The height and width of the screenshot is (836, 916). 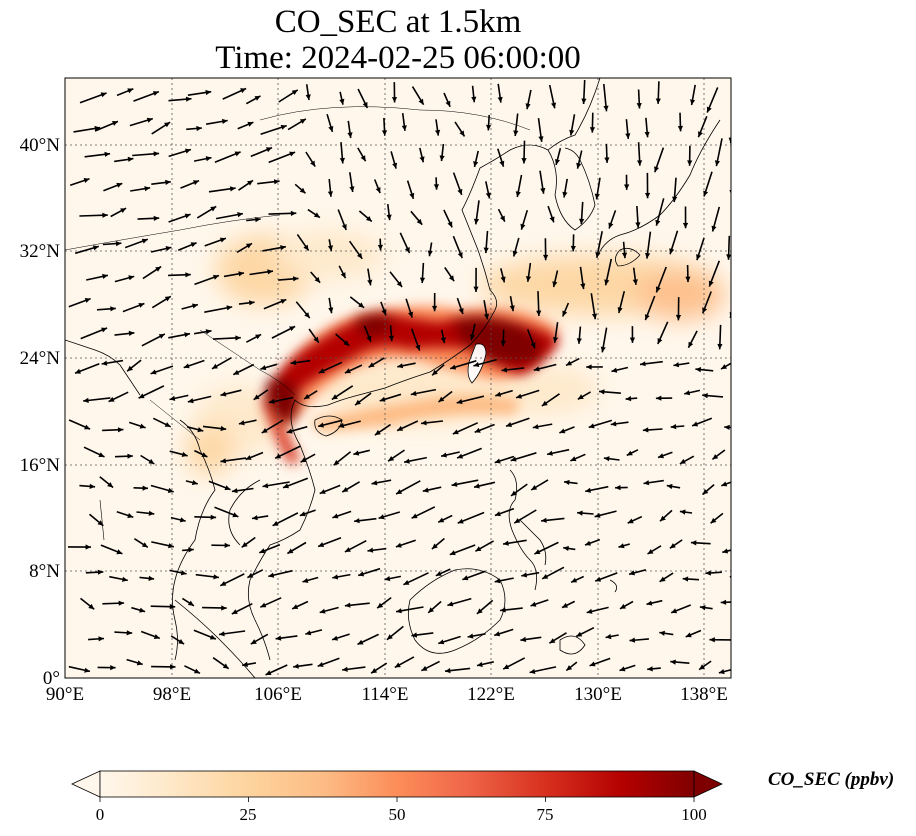 What do you see at coordinates (398, 58) in the screenshot?
I see `title-line-2: Time: 2024-02-25 06:00:00` at bounding box center [398, 58].